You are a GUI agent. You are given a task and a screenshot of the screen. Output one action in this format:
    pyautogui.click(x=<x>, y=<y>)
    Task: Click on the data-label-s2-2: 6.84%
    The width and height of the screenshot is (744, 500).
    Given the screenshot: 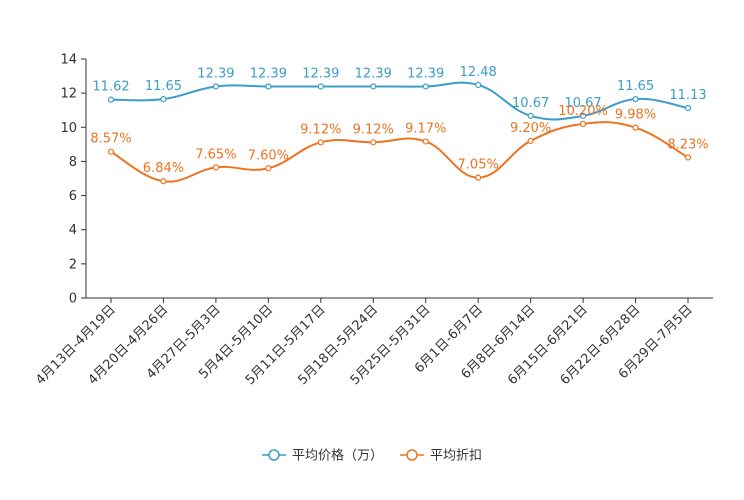 What is the action you would take?
    pyautogui.click(x=163, y=168)
    